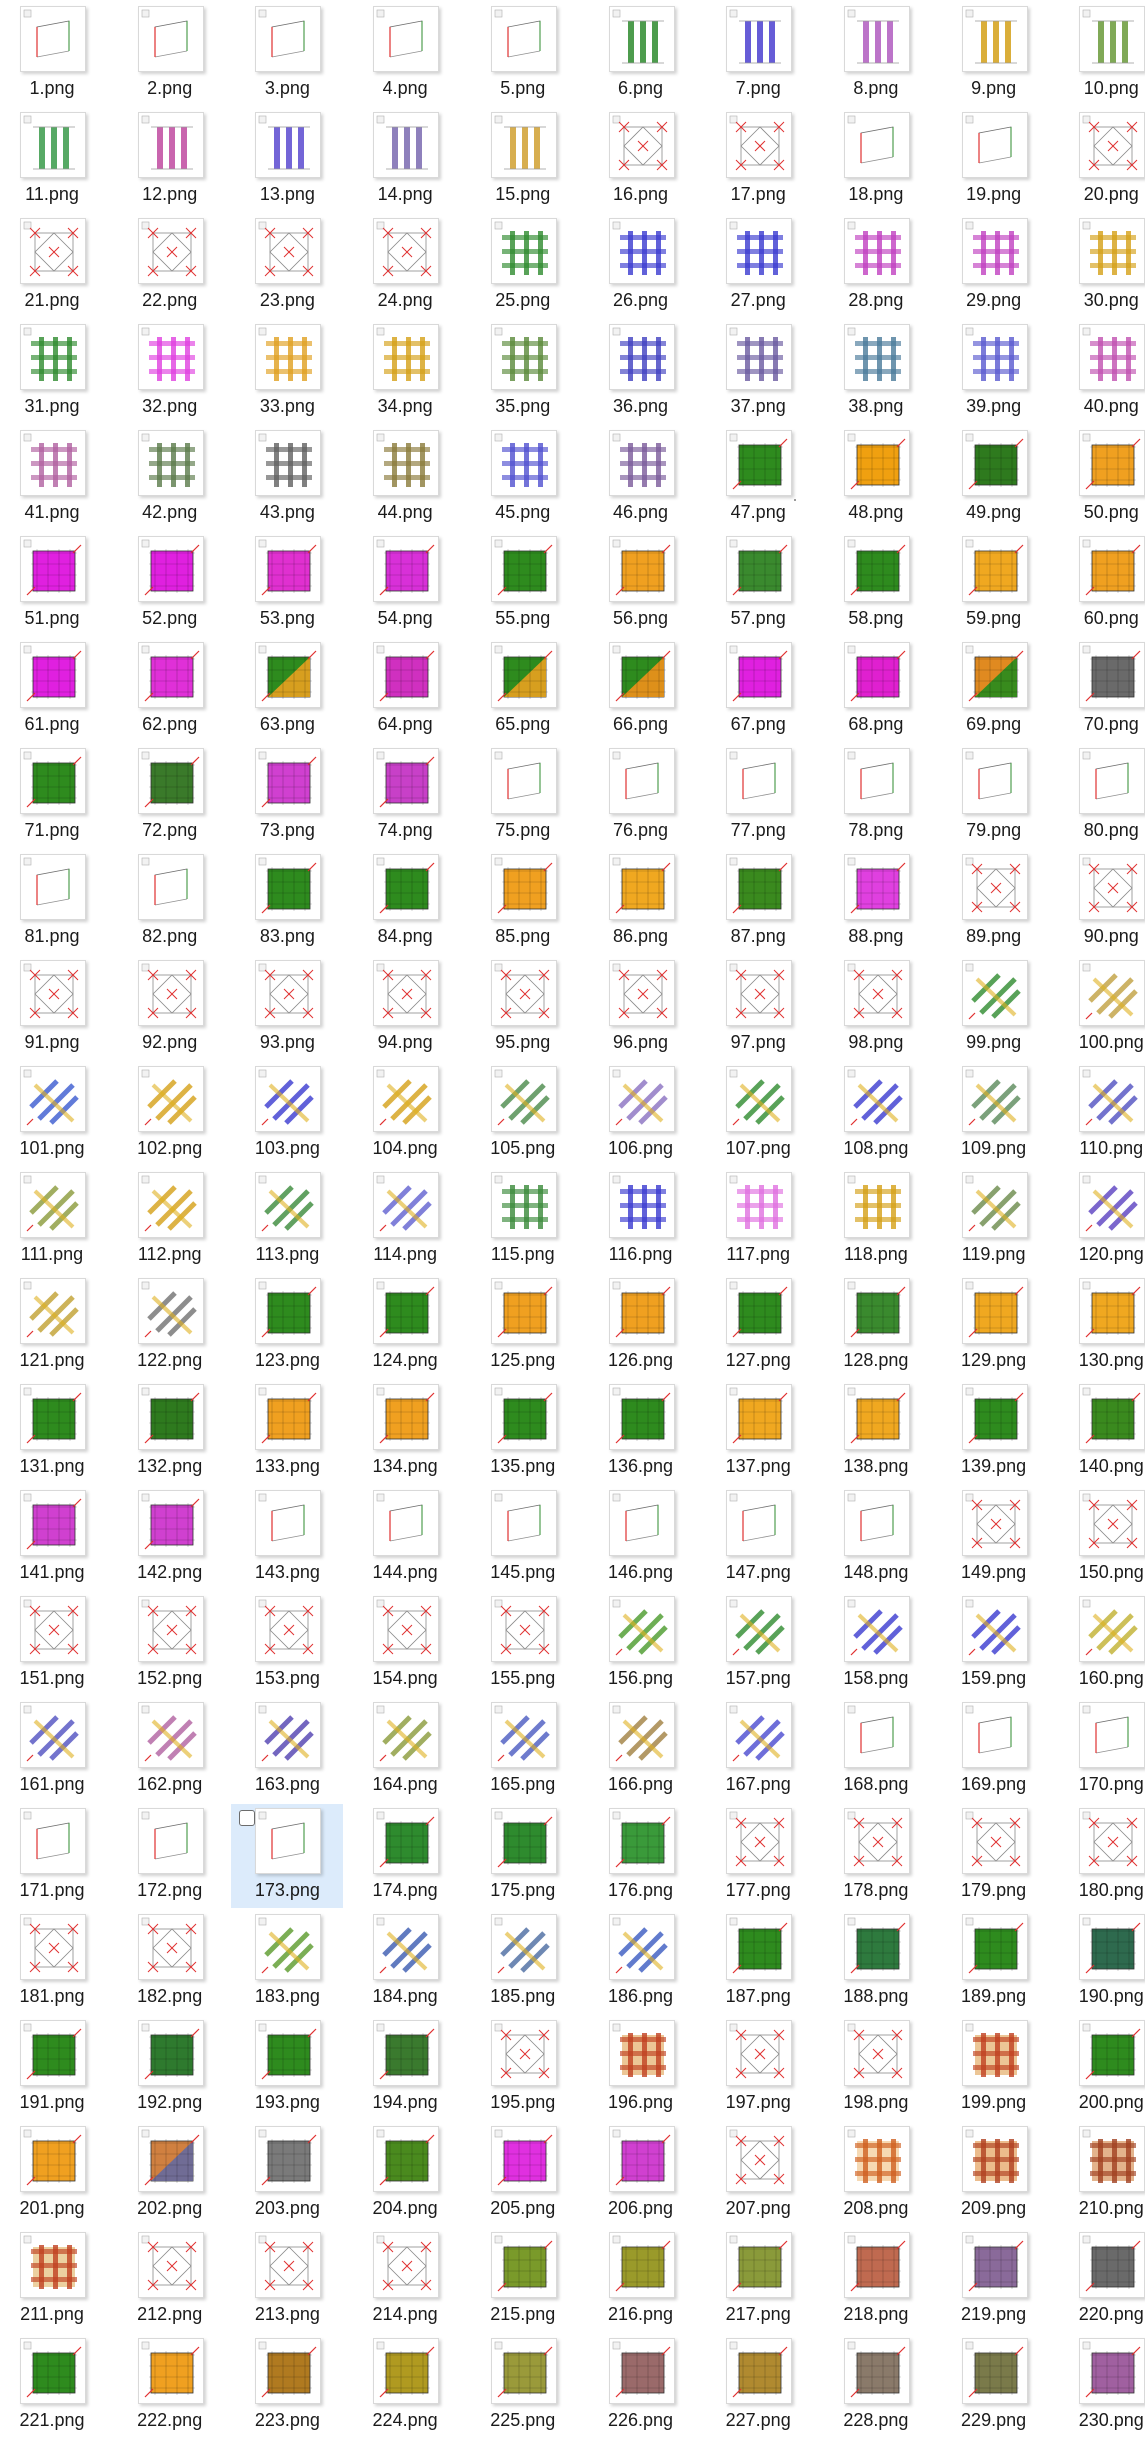 The image size is (1145, 2461). What do you see at coordinates (641, 478) in the screenshot?
I see `file-item: 46.png` at bounding box center [641, 478].